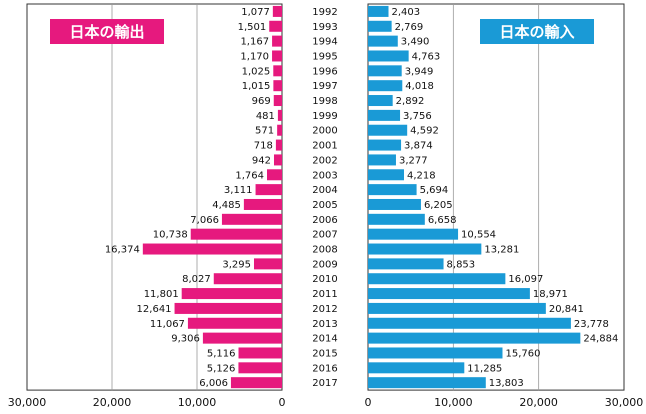 This screenshot has width=646, height=414. What do you see at coordinates (27, 402) in the screenshot?
I see `export-axis-tick-0: 30,000` at bounding box center [27, 402].